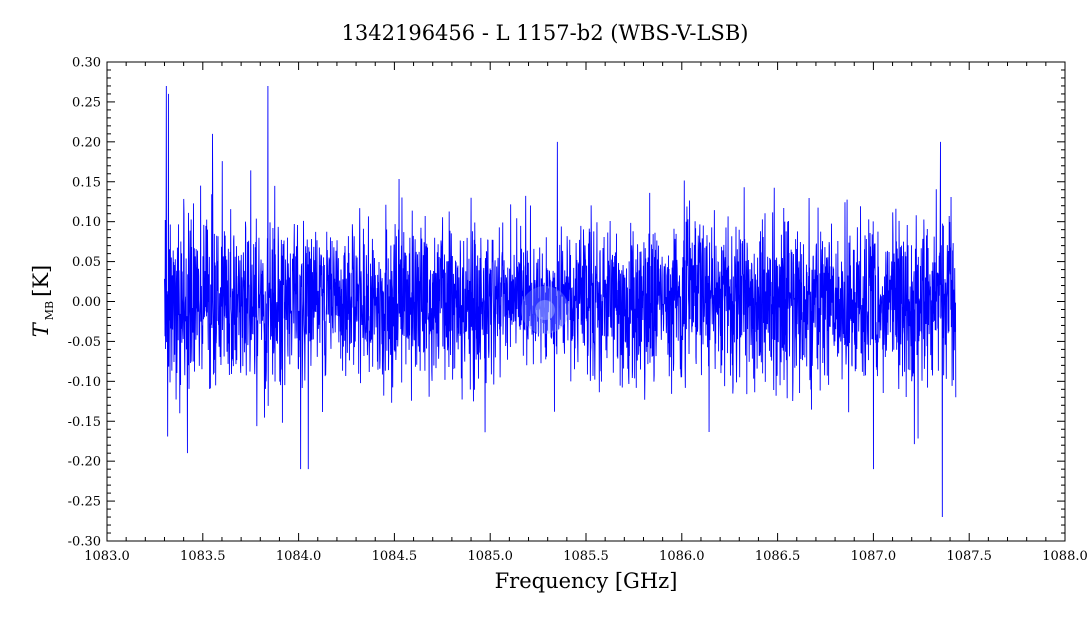 This screenshot has width=1090, height=618. Describe the element at coordinates (969, 556) in the screenshot. I see `x-tick-label: 1087.5` at that location.